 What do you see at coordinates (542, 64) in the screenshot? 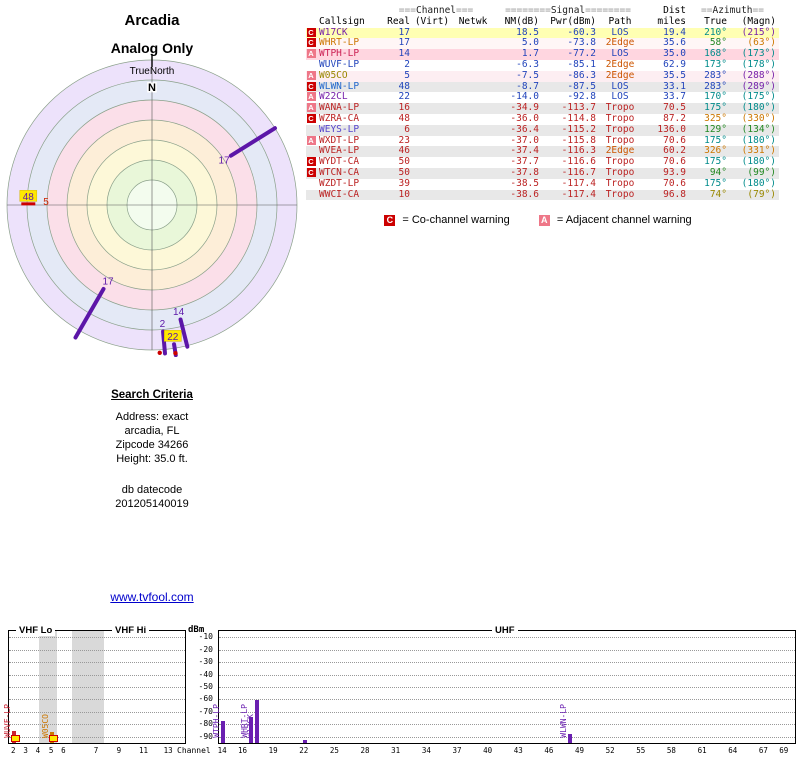
I see `station-row: WUVF-LP 2 -6.3 -85.1 2Edge 62.9 173° (178°)` at bounding box center [542, 64].